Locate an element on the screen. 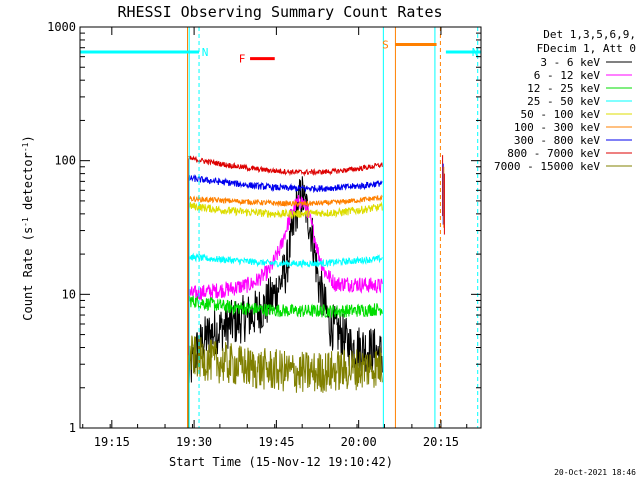 Image resolution: width=640 pixels, height=480 pixels. legend-label: 800 - 7000 keV is located at coordinates (553, 153).